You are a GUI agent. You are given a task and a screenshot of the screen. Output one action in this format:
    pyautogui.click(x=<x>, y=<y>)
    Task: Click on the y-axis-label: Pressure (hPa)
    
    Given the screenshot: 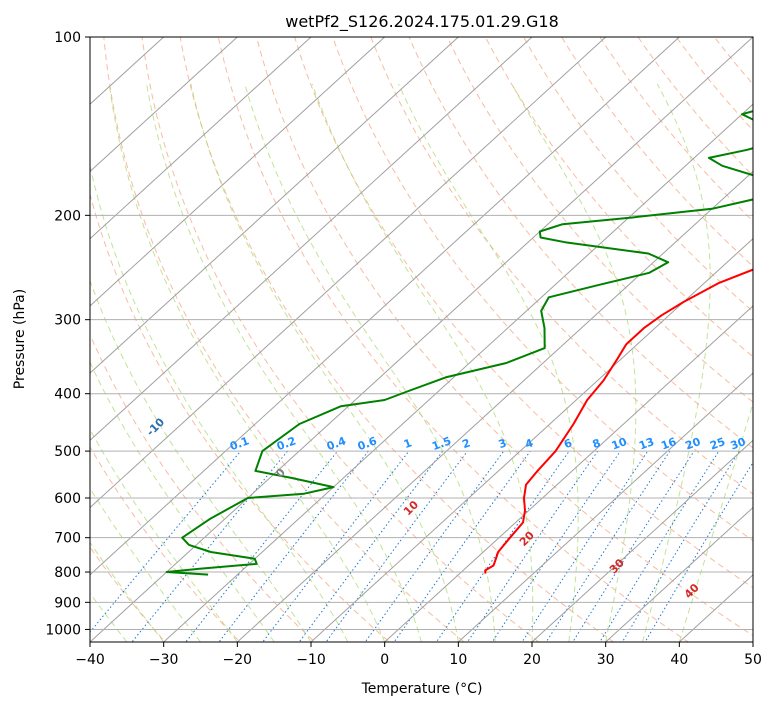 What is the action you would take?
    pyautogui.click(x=20, y=339)
    